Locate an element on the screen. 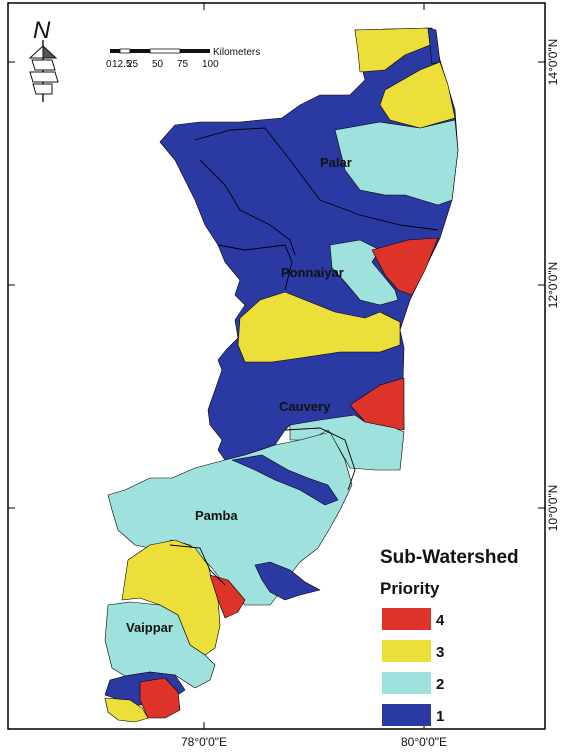 Image resolution: width=571 pixels, height=755 pixels. lat-label-10n: 10°0'0"N is located at coordinates (553, 508).